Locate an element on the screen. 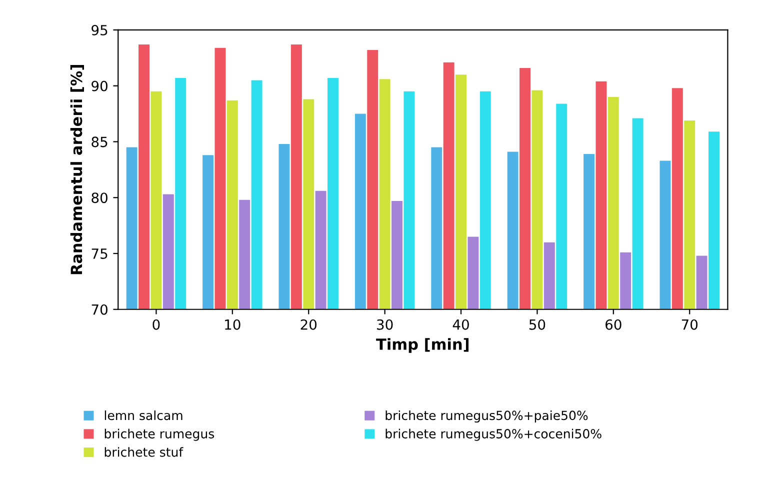 The image size is (762, 499). x-tick-label: 40 is located at coordinates (460, 324).